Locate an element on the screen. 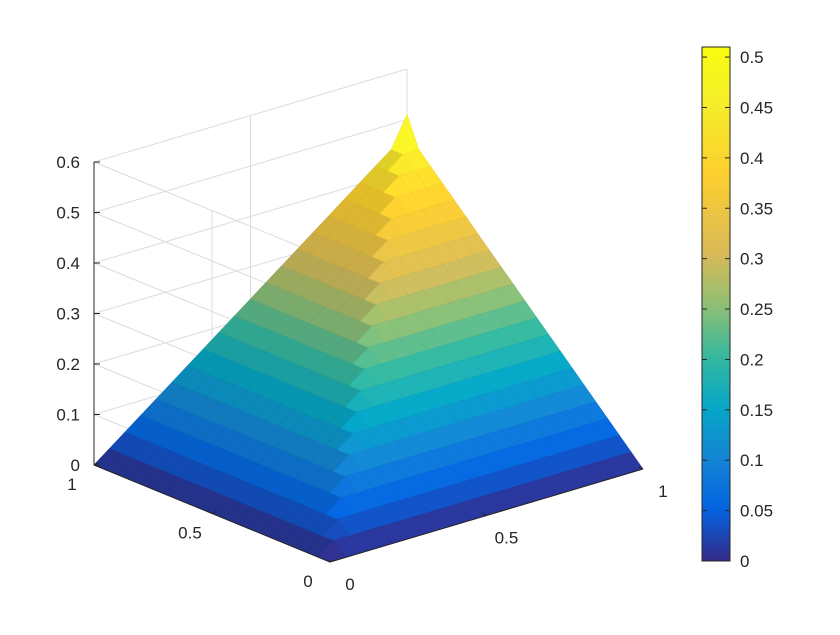  z-tick-label: 0.3 is located at coordinates (68, 314).